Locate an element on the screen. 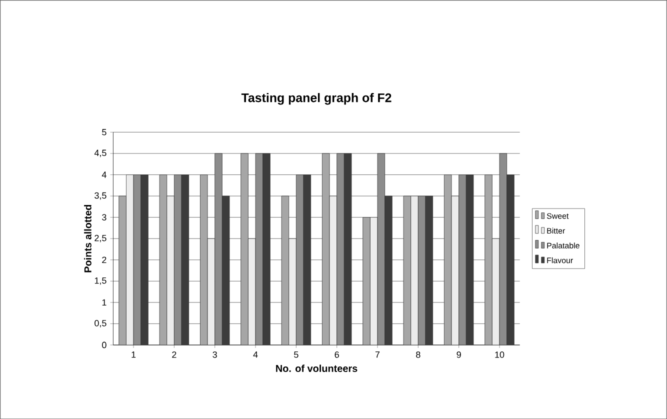  x-tick-label: 5 is located at coordinates (296, 354).